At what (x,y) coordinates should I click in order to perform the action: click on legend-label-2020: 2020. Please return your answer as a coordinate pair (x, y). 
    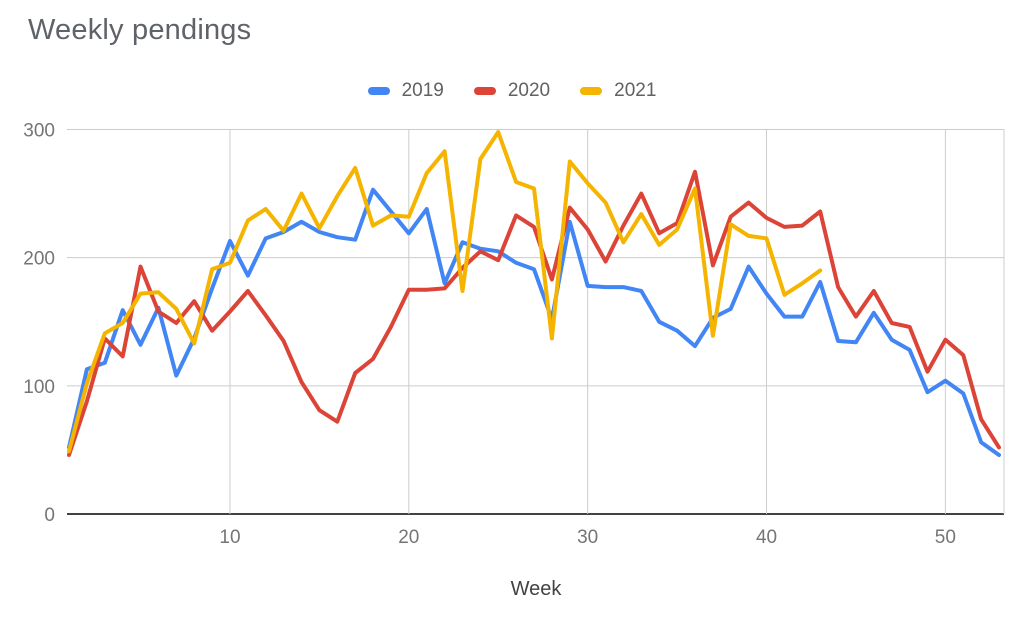
    Looking at the image, I should click on (529, 90).